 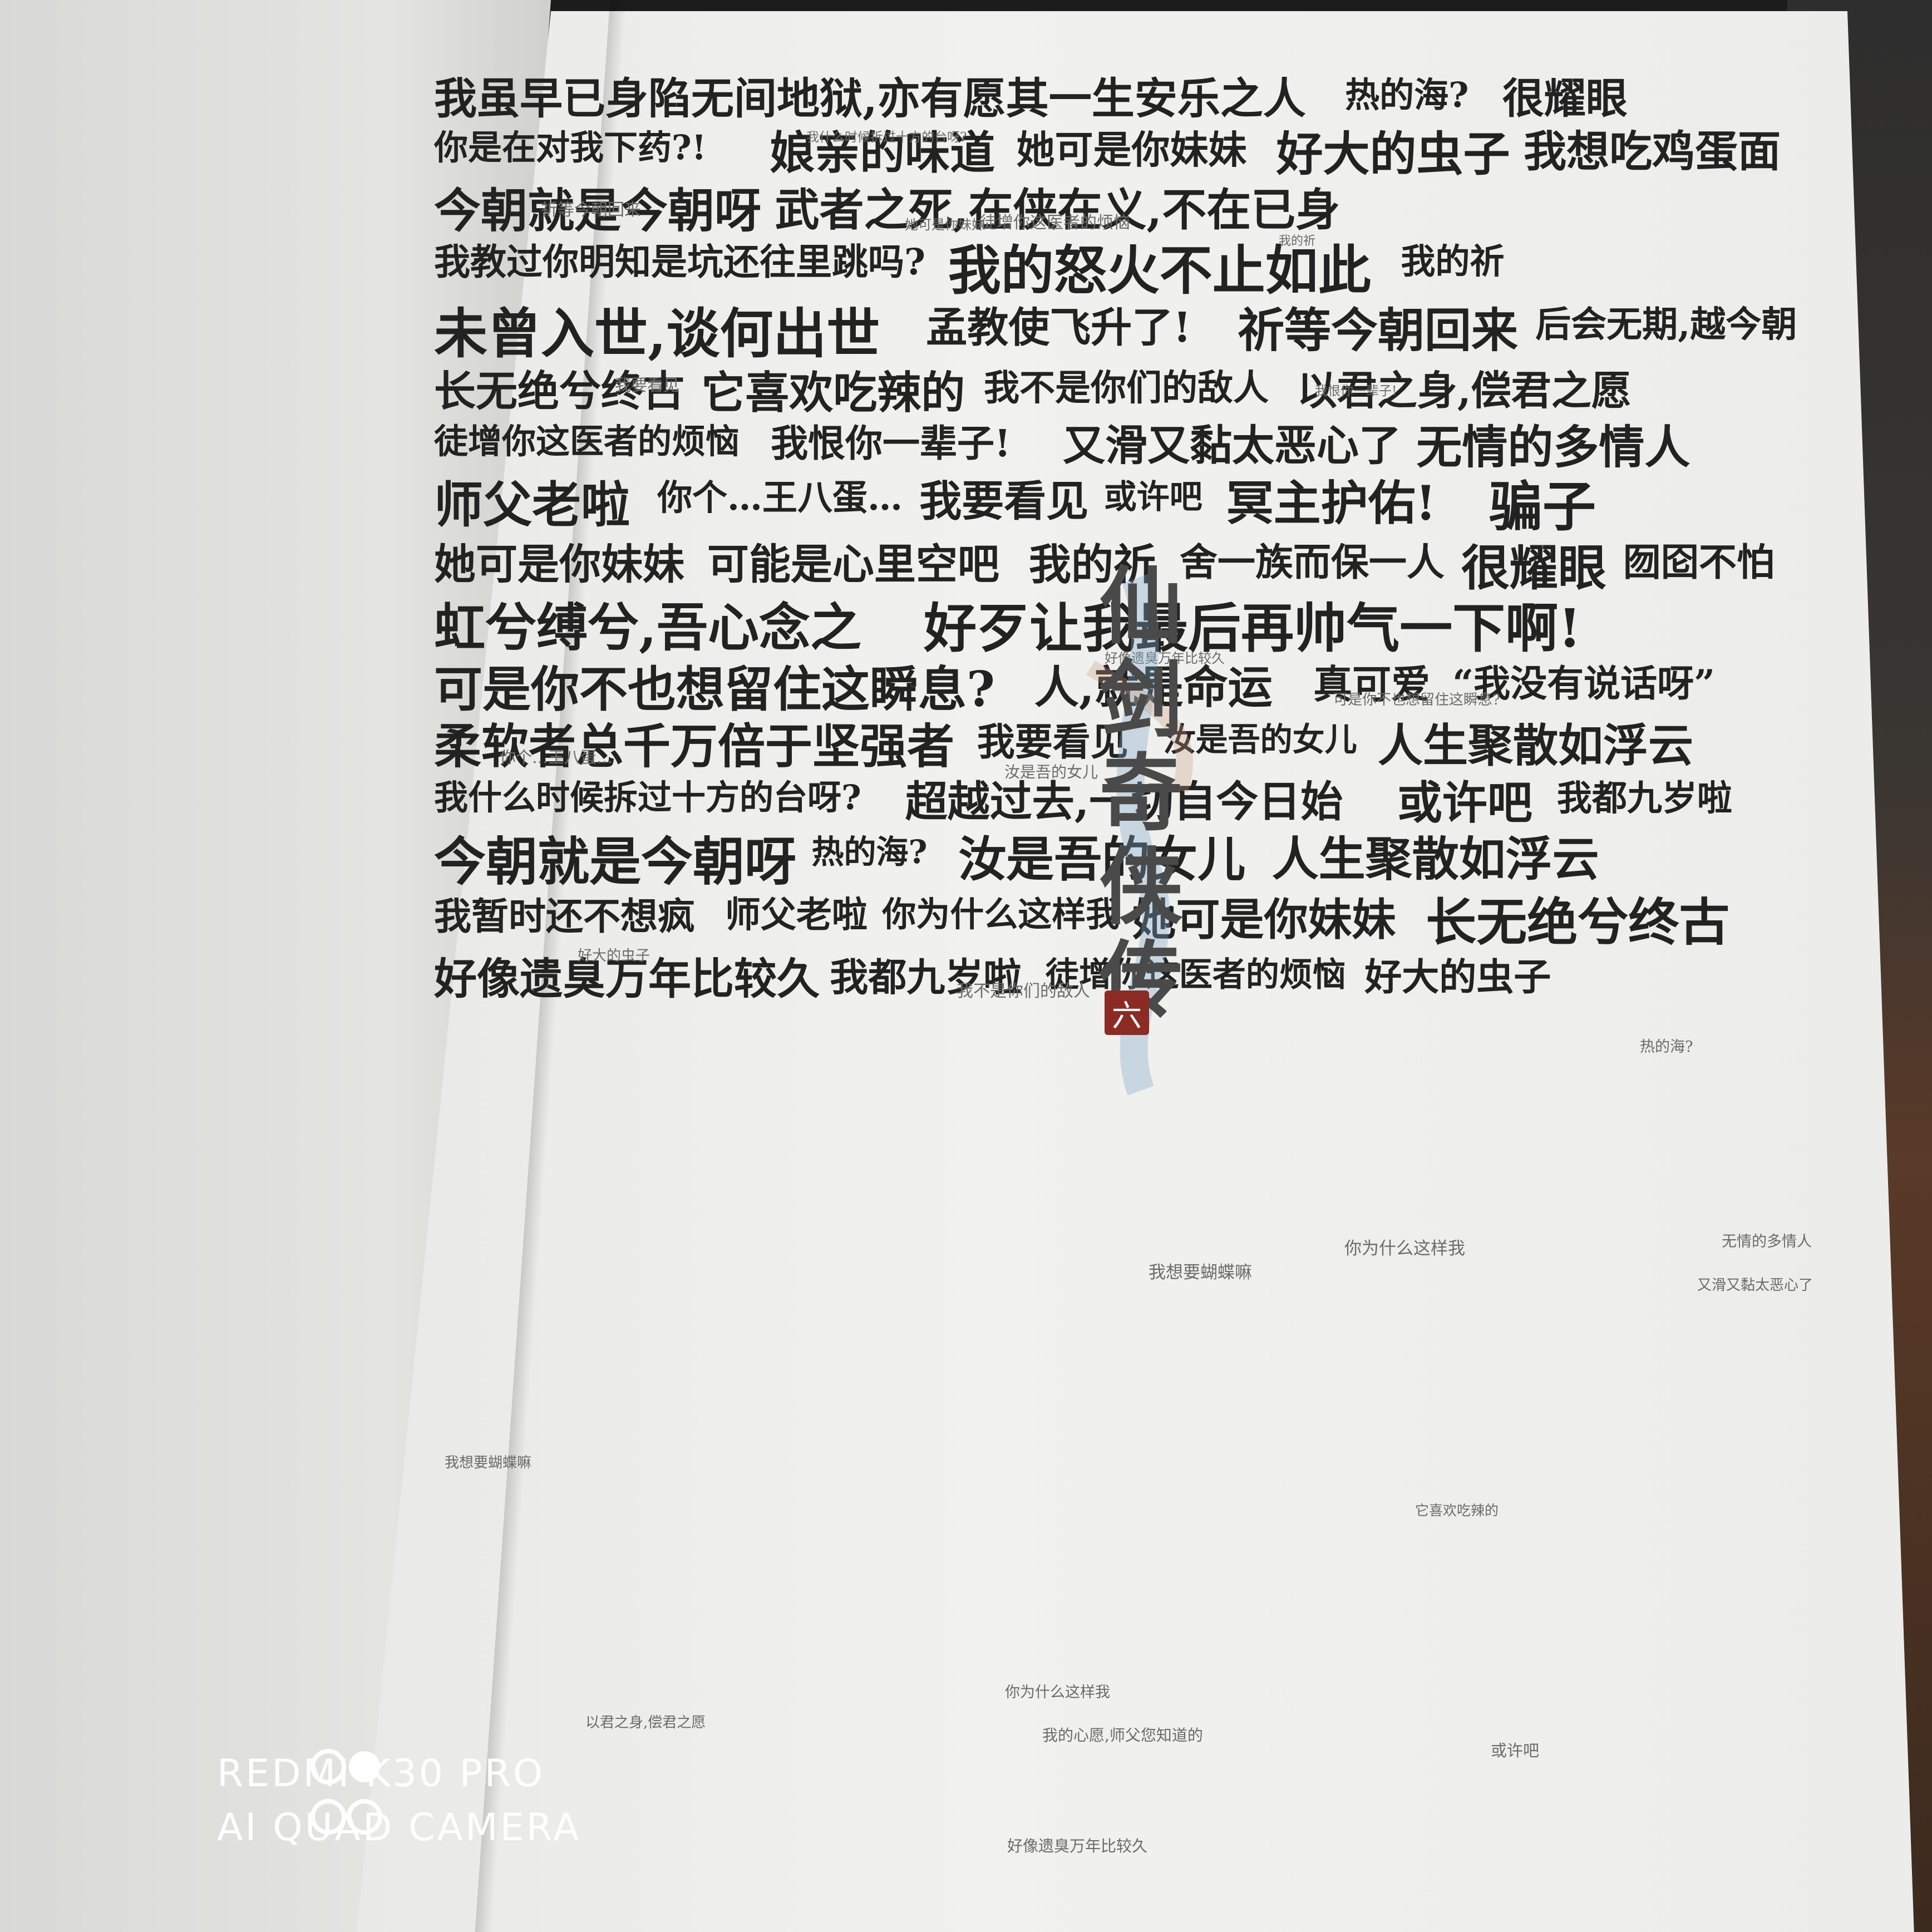 What do you see at coordinates (627, 979) in the screenshot?
I see `phrase-large: 好像遗臭万年比较久` at bounding box center [627, 979].